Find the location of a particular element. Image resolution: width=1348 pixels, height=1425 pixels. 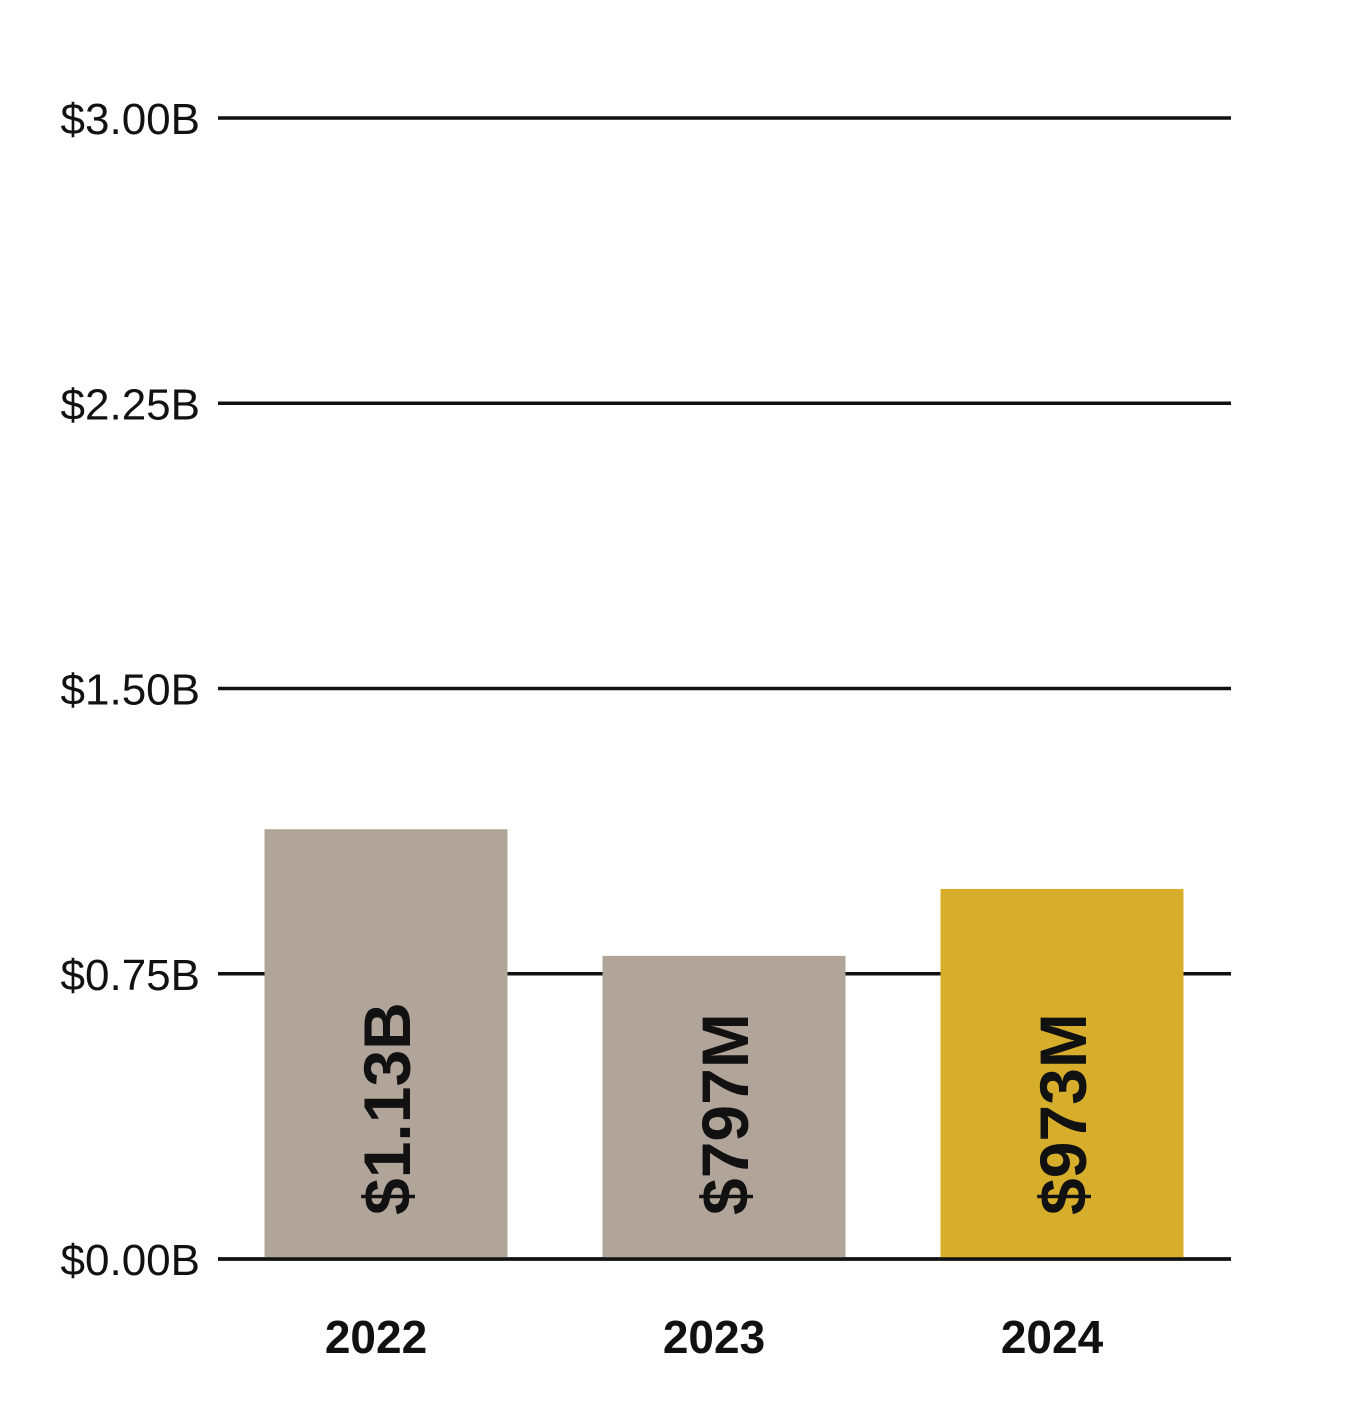

x-tick-label: 2023 is located at coordinates (714, 1337).